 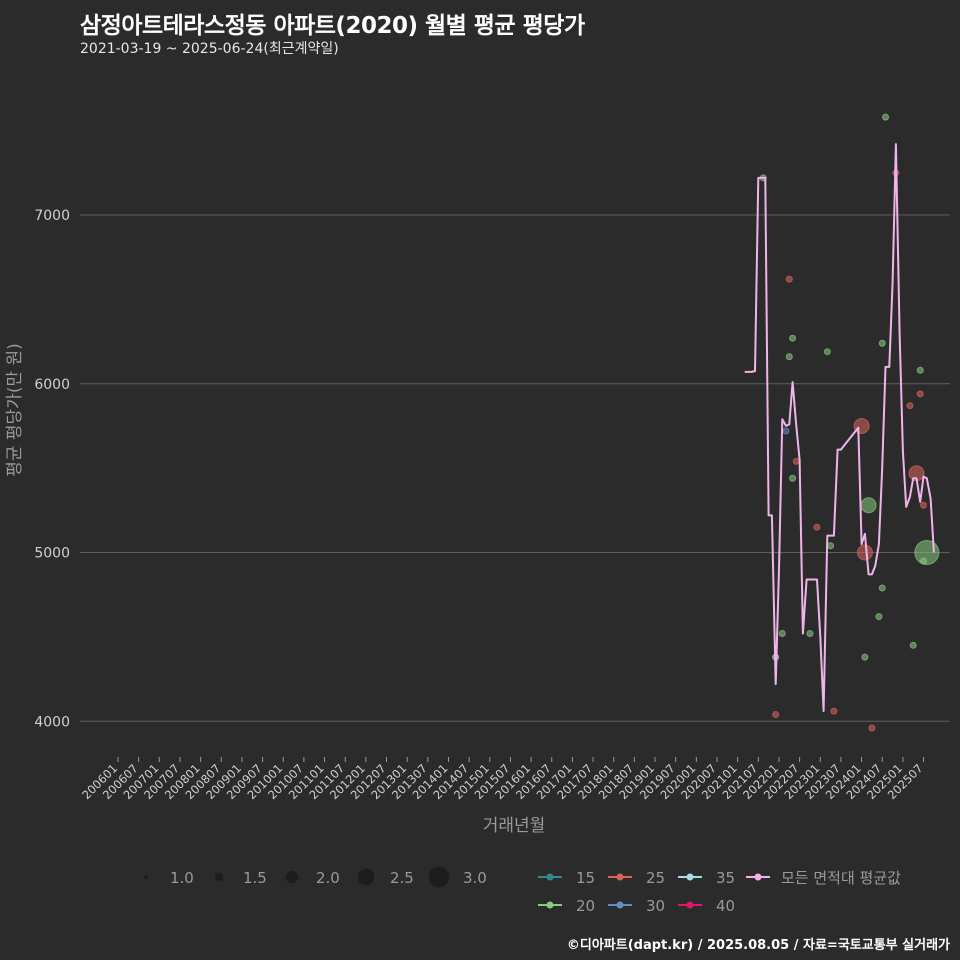 What do you see at coordinates (475, 878) in the screenshot?
I see `size-legend-label: 3.0` at bounding box center [475, 878].